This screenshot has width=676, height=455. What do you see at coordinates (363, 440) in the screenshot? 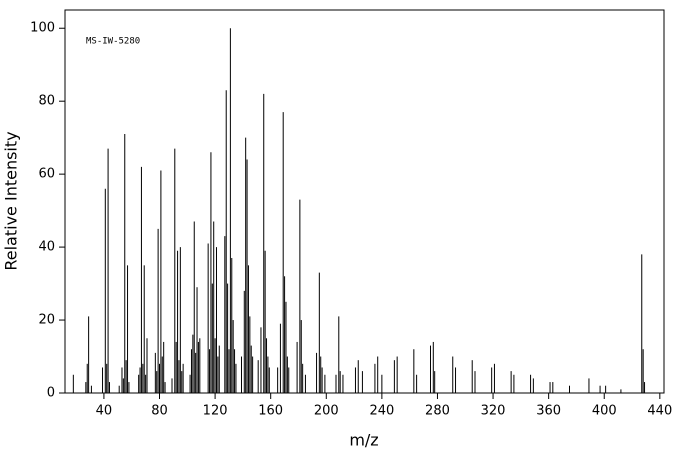
I see `x-axis-label: m/z` at bounding box center [363, 440].